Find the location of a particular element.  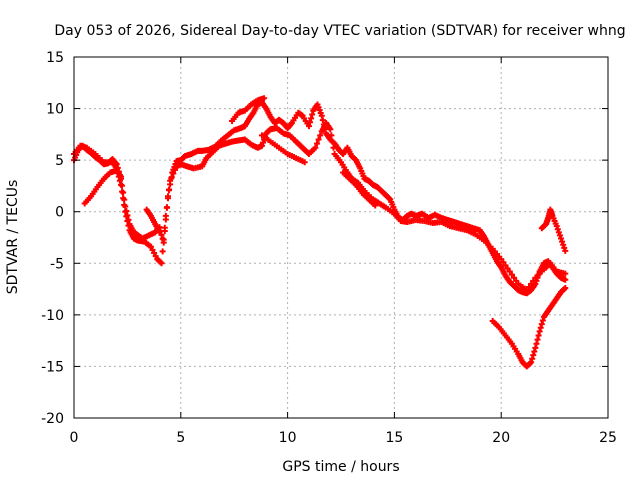

series-early-branch is located at coordinates (102, 187).